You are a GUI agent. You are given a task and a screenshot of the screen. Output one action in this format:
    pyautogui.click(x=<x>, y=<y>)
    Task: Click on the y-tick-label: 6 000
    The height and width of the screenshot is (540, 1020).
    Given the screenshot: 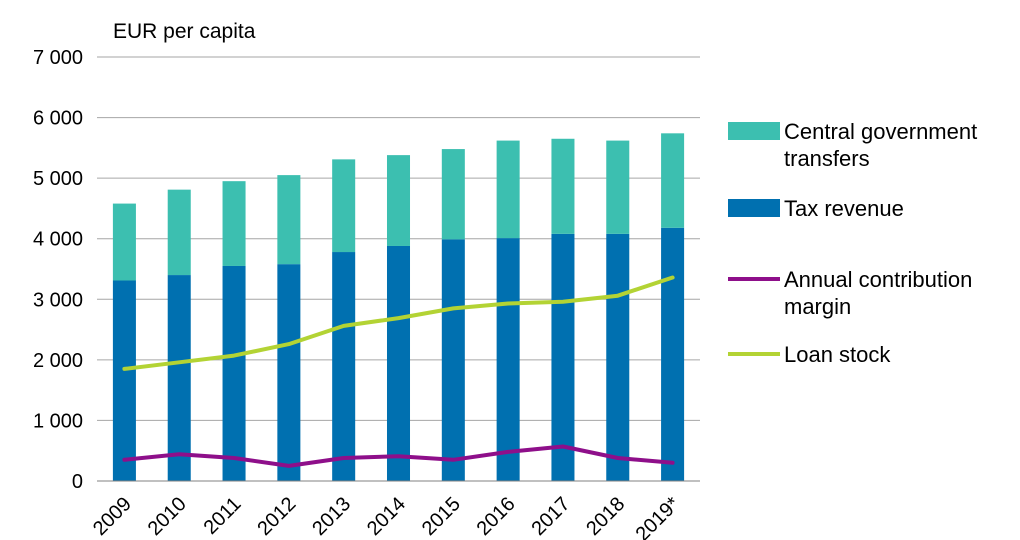 What is the action you would take?
    pyautogui.click(x=58, y=119)
    